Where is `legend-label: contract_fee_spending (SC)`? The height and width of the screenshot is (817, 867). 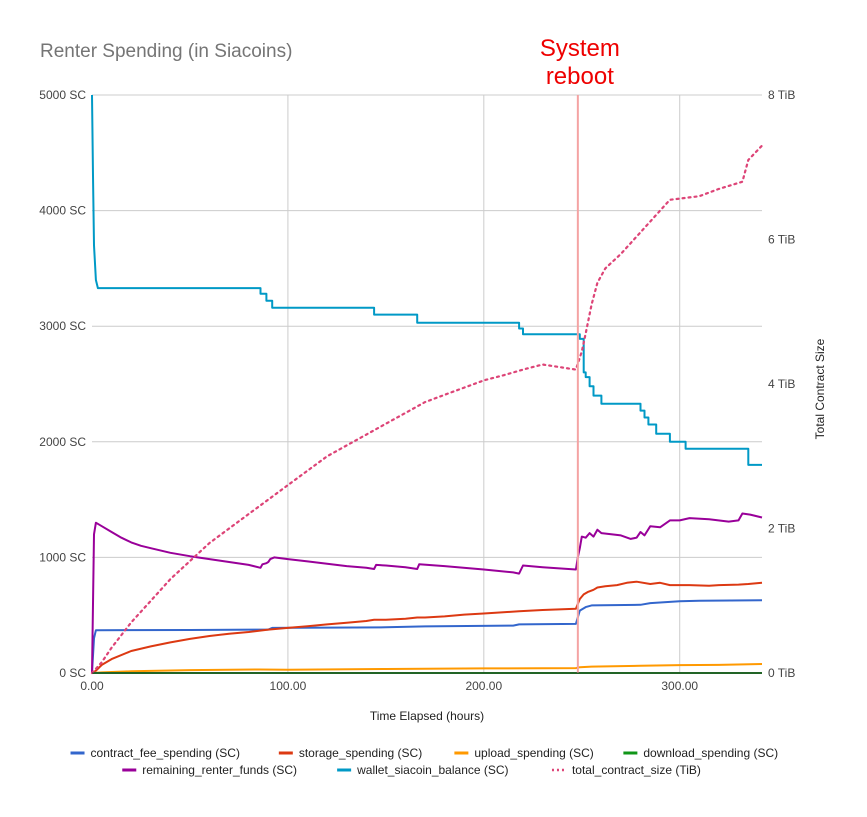 legend-label: contract_fee_spending (SC) is located at coordinates (165, 753).